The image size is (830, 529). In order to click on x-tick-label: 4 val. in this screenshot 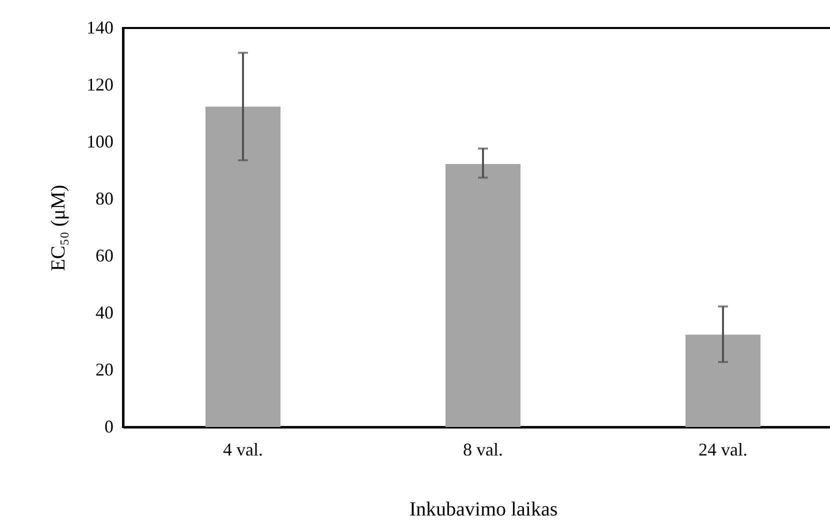, I will do `click(243, 450)`.